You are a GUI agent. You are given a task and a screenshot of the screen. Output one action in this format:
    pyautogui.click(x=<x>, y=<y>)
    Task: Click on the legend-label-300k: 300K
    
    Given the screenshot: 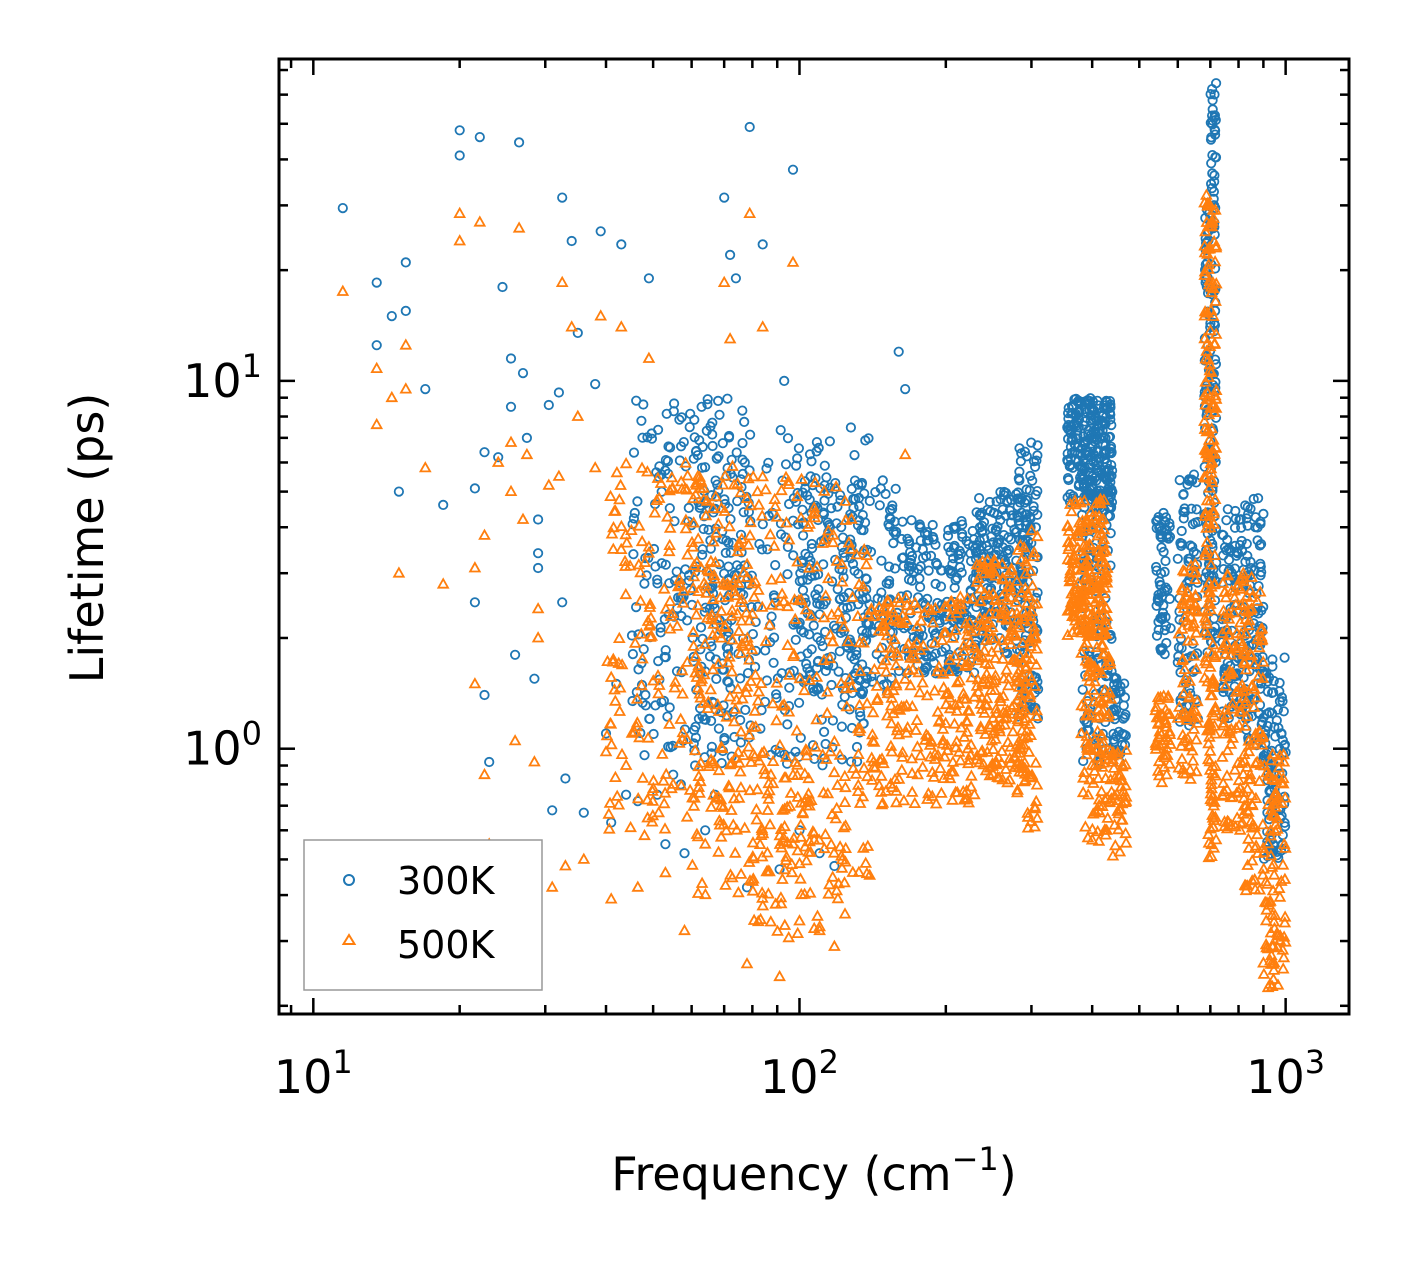 What is the action you would take?
    pyautogui.click(x=446, y=881)
    